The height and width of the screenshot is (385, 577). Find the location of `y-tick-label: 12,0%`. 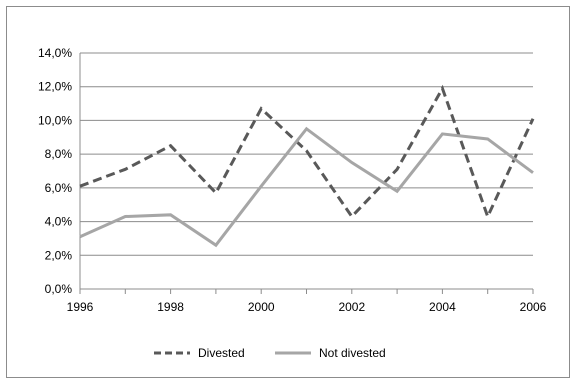

y-tick-label: 12,0% is located at coordinates (55, 87).